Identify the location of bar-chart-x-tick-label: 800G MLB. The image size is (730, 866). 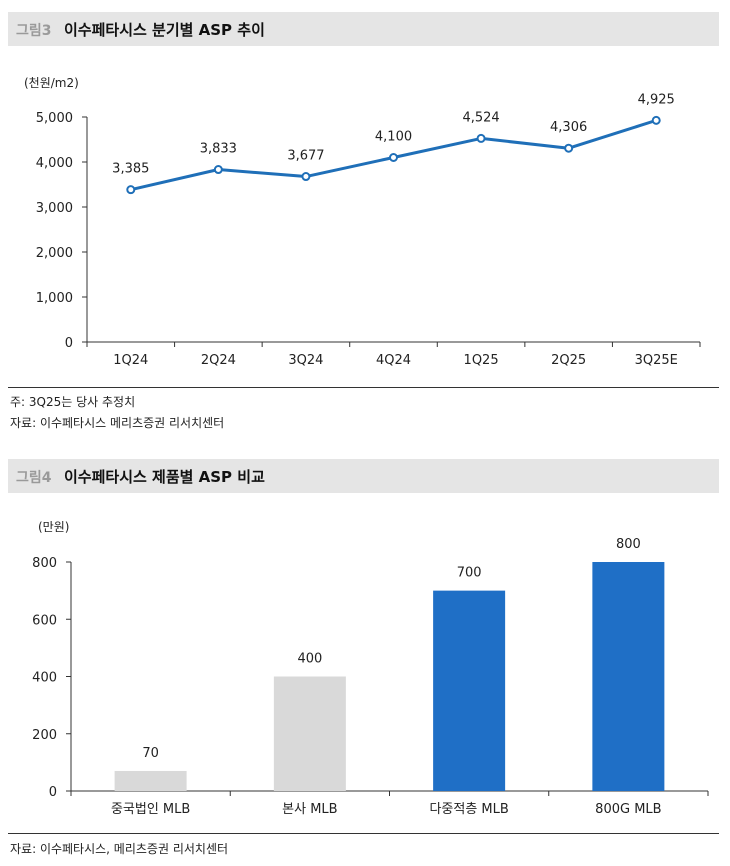
(628, 809).